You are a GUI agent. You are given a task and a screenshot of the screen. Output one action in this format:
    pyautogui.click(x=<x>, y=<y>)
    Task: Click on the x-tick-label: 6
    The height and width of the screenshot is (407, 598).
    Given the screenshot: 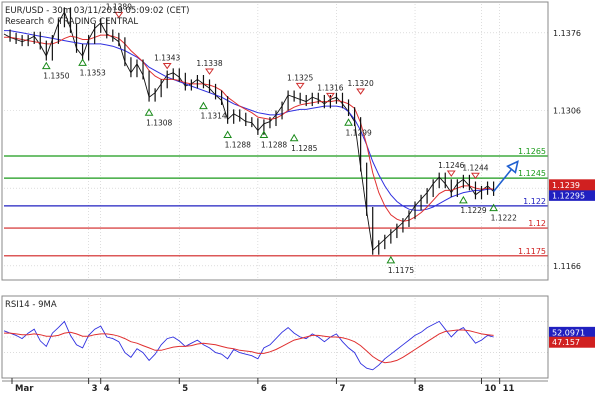 What is the action you would take?
    pyautogui.click(x=264, y=389)
    